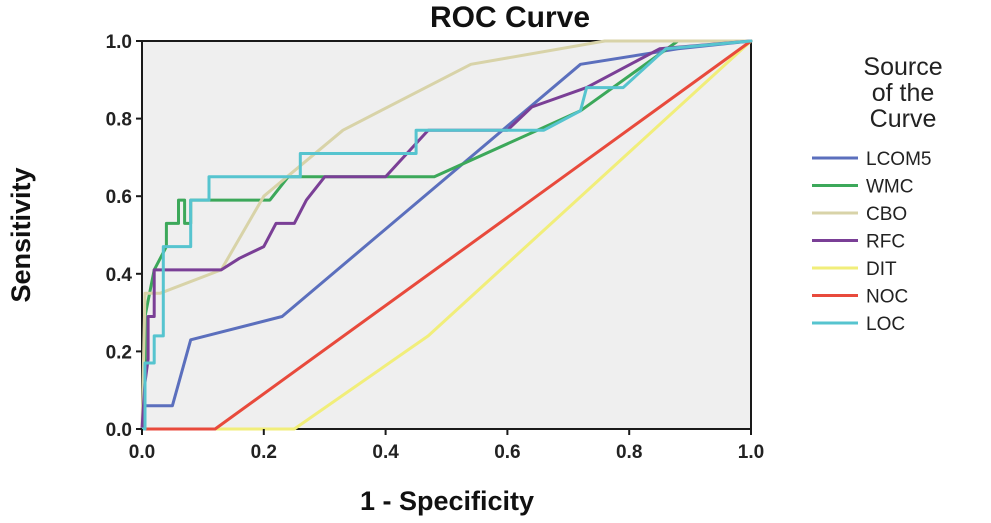 This screenshot has width=991, height=523. What do you see at coordinates (119, 120) in the screenshot?
I see `y-tick-label: 0.8` at bounding box center [119, 120].